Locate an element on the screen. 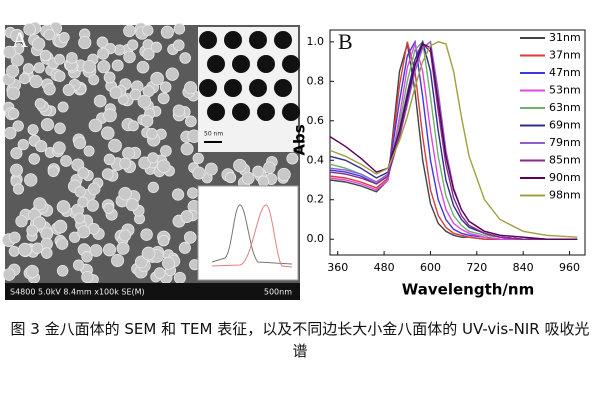  legend-label: 31nm is located at coordinates (565, 37).